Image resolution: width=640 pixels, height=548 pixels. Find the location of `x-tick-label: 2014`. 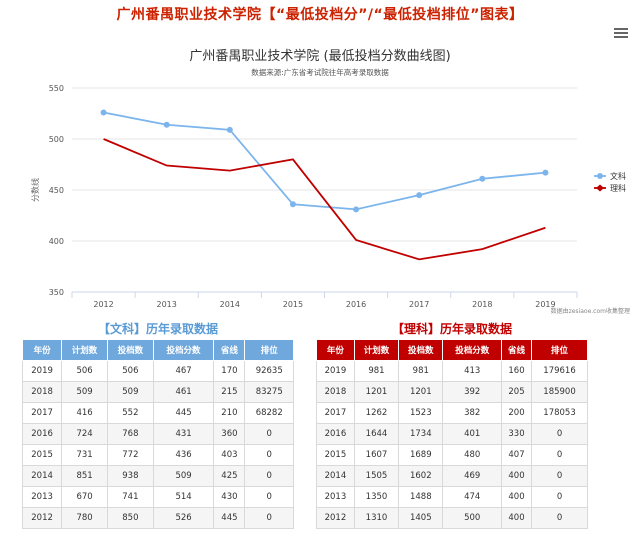

x-tick-label: 2014 is located at coordinates (230, 304).